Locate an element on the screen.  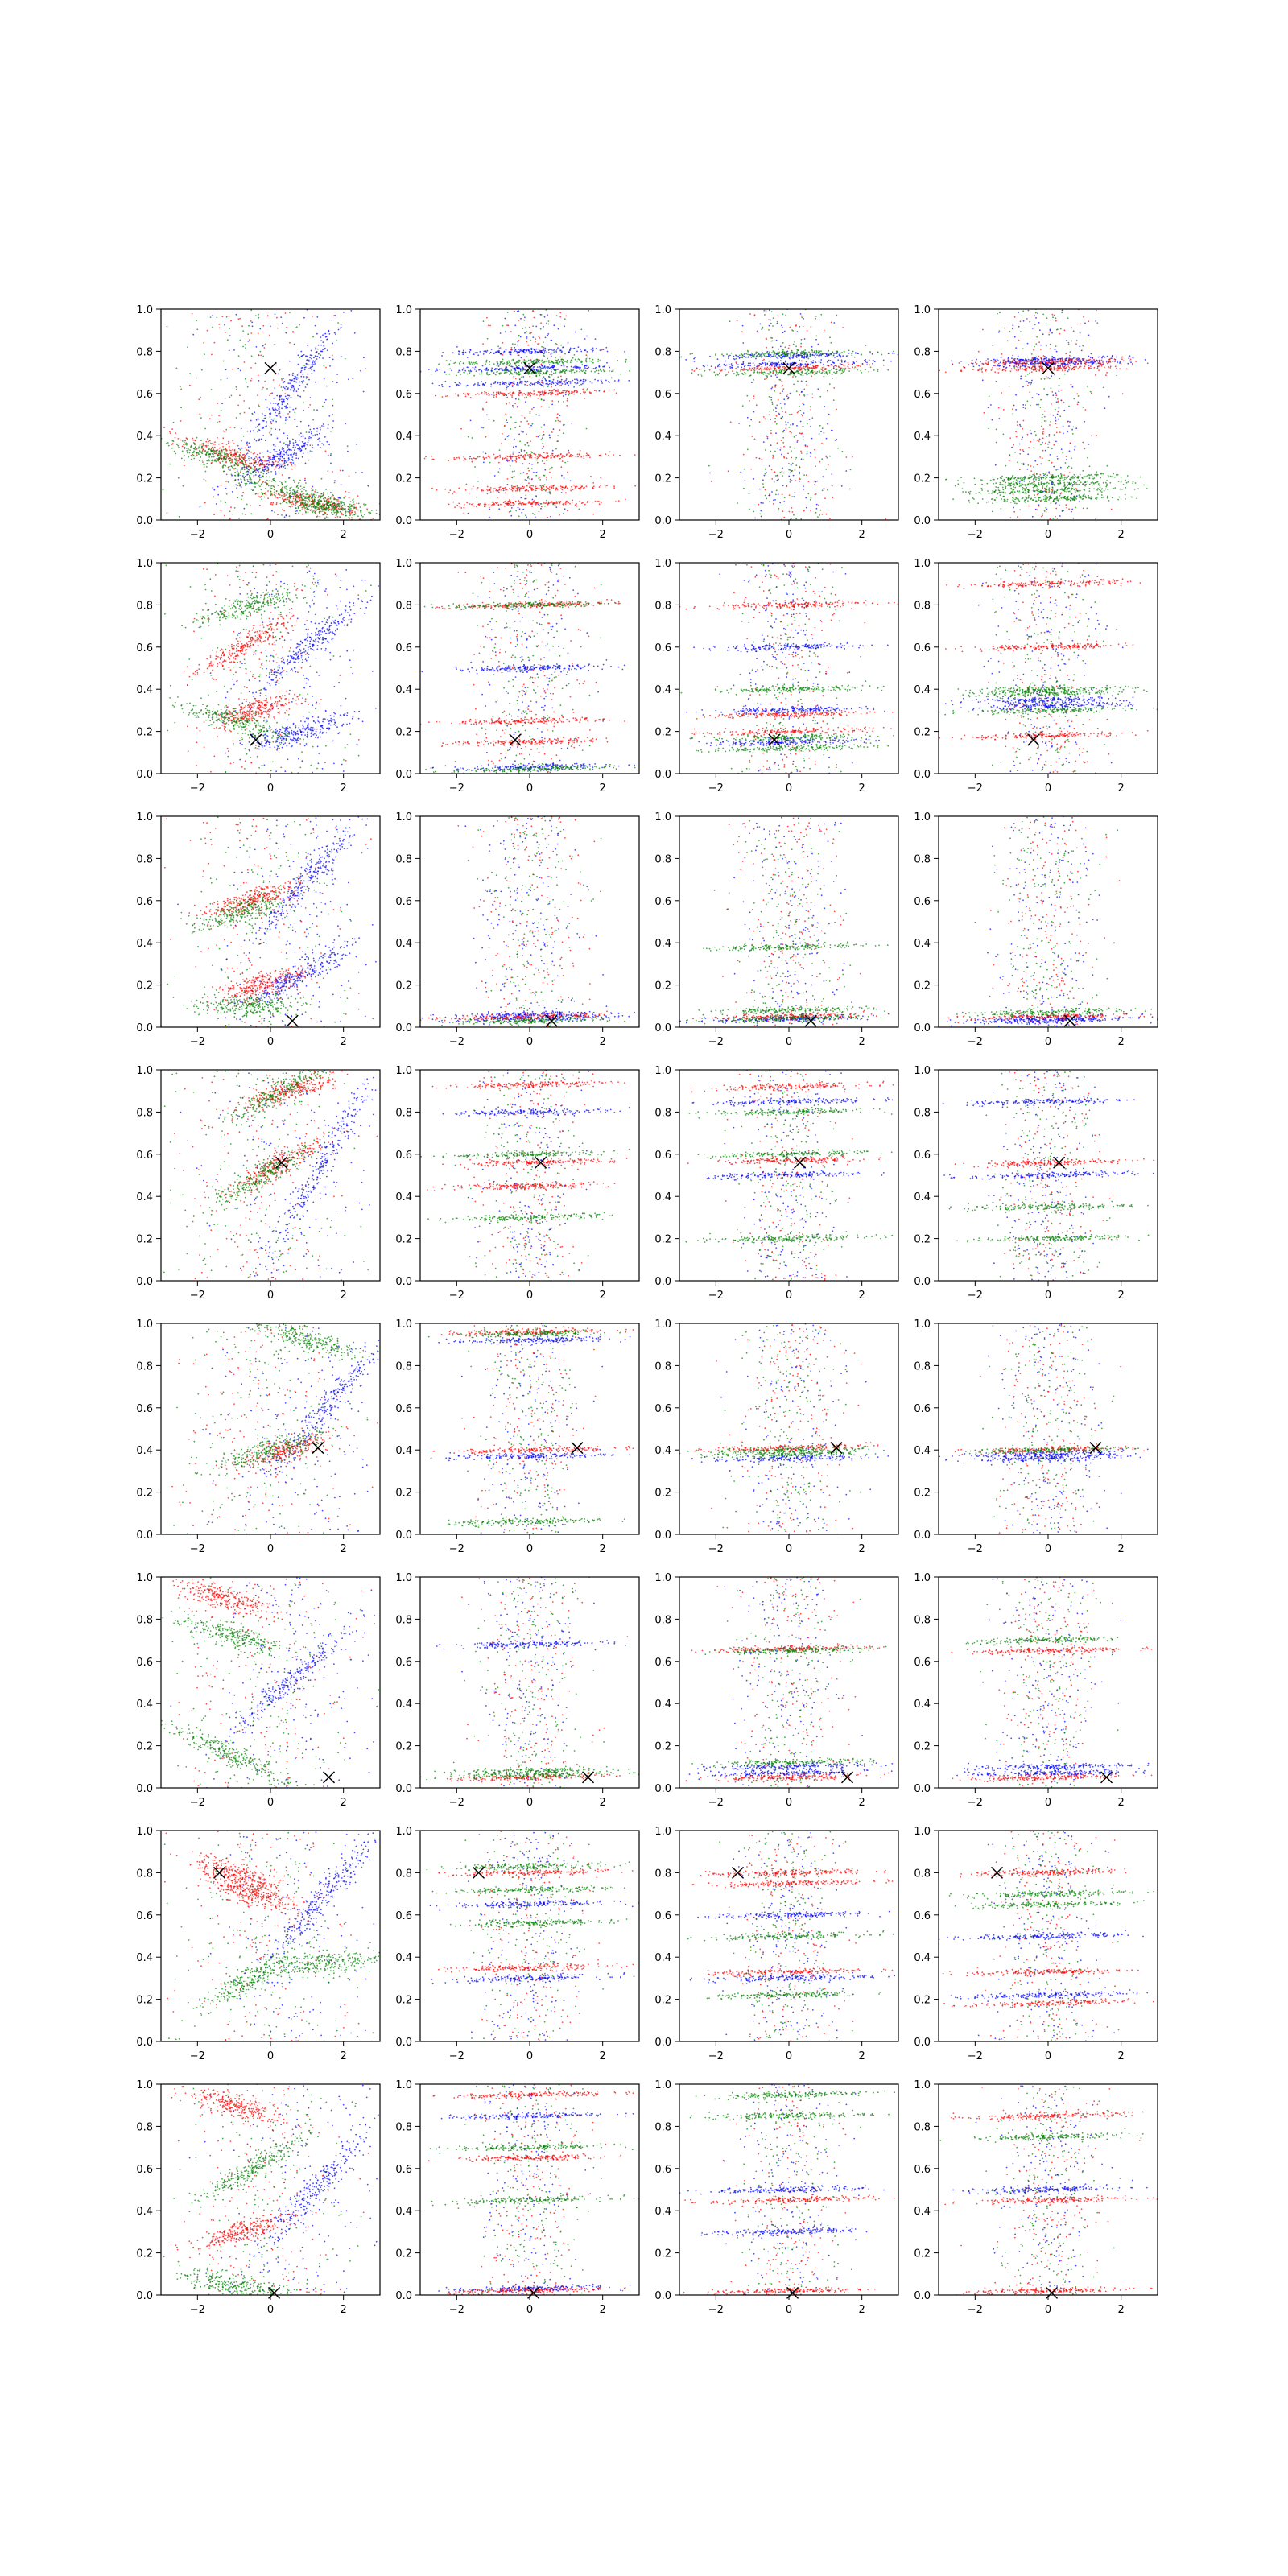
subplot-r7-c1: −2 0 2 0.0 0.2 0.4 0.6 0.8 1.0 is located at coordinates (258, 1944).